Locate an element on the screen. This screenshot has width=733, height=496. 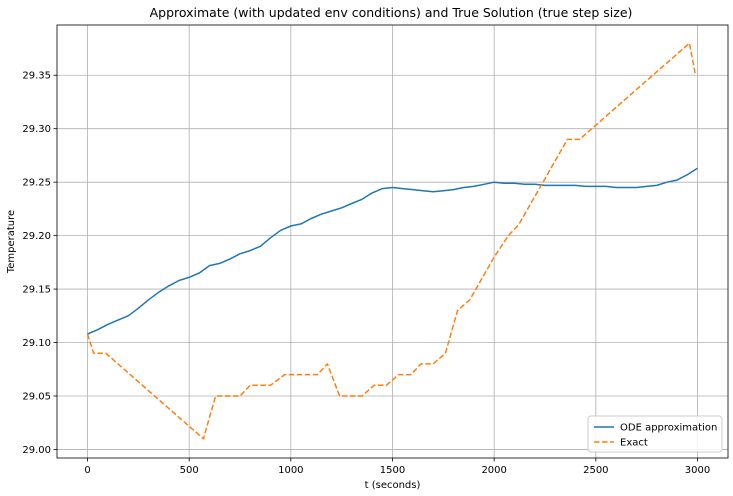
legend-frame is located at coordinates (655, 434).